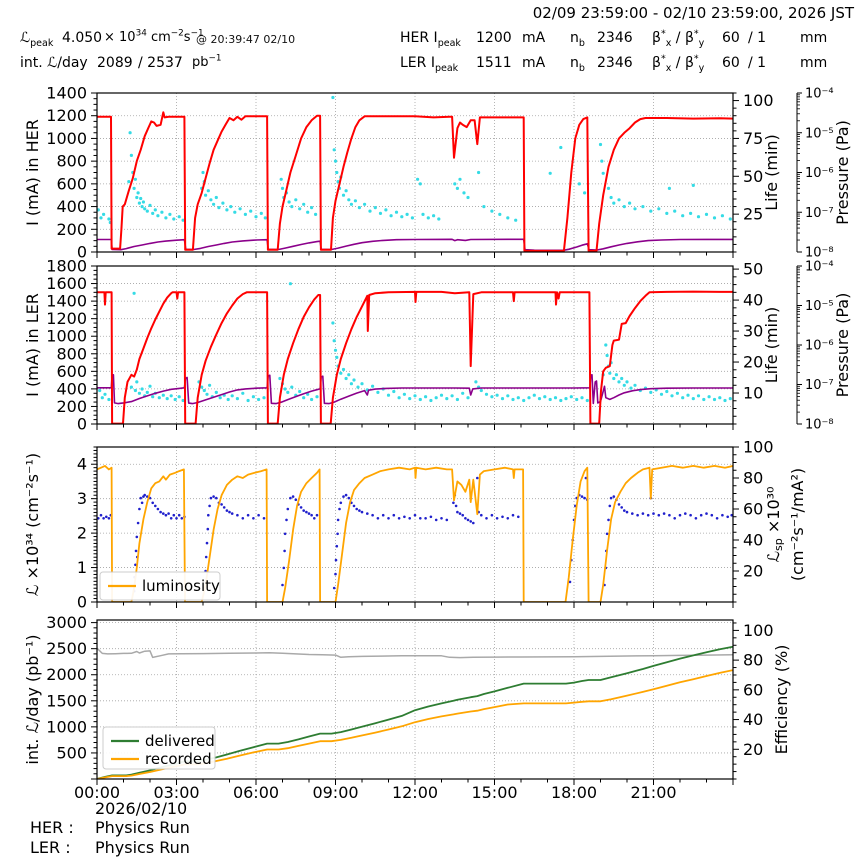 The width and height of the screenshot is (864, 864). I want to click on y-tick-label: 1600, so click(66, 283).